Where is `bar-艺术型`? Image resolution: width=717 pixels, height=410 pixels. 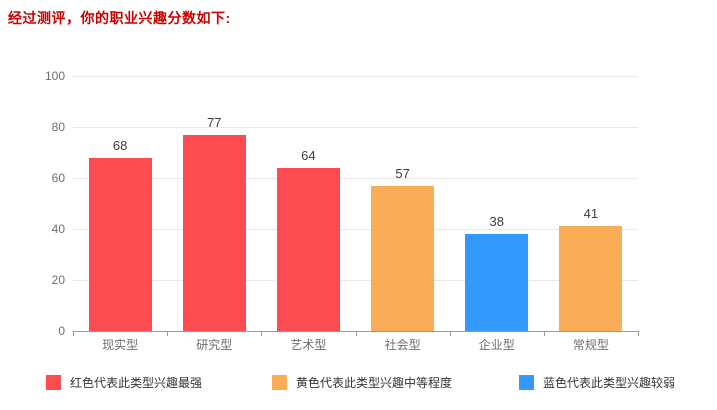 bar-艺术型 is located at coordinates (308, 249).